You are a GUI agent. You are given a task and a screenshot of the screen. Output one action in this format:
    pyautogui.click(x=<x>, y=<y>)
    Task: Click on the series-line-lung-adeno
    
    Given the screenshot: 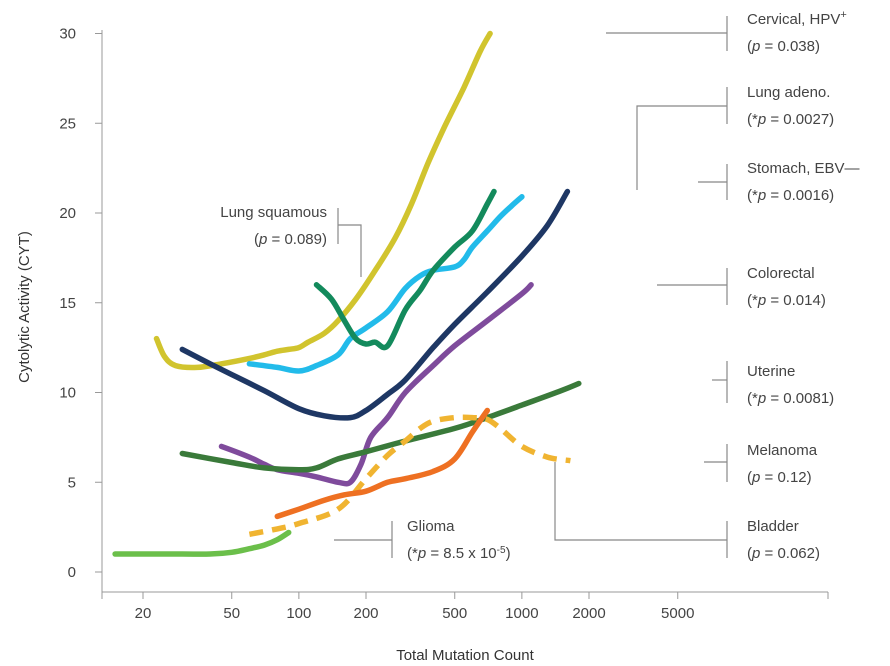 What is the action you would take?
    pyautogui.click(x=385, y=284)
    